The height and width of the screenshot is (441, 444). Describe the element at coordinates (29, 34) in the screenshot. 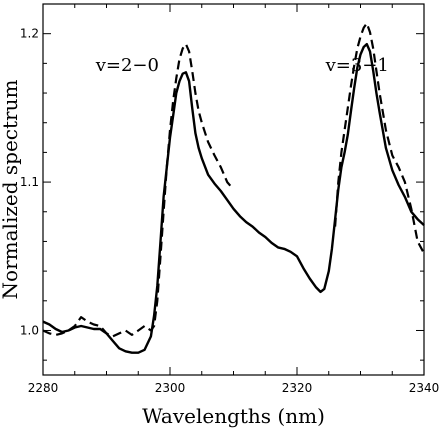

I see `y-tick-label: 1.2` at that location.